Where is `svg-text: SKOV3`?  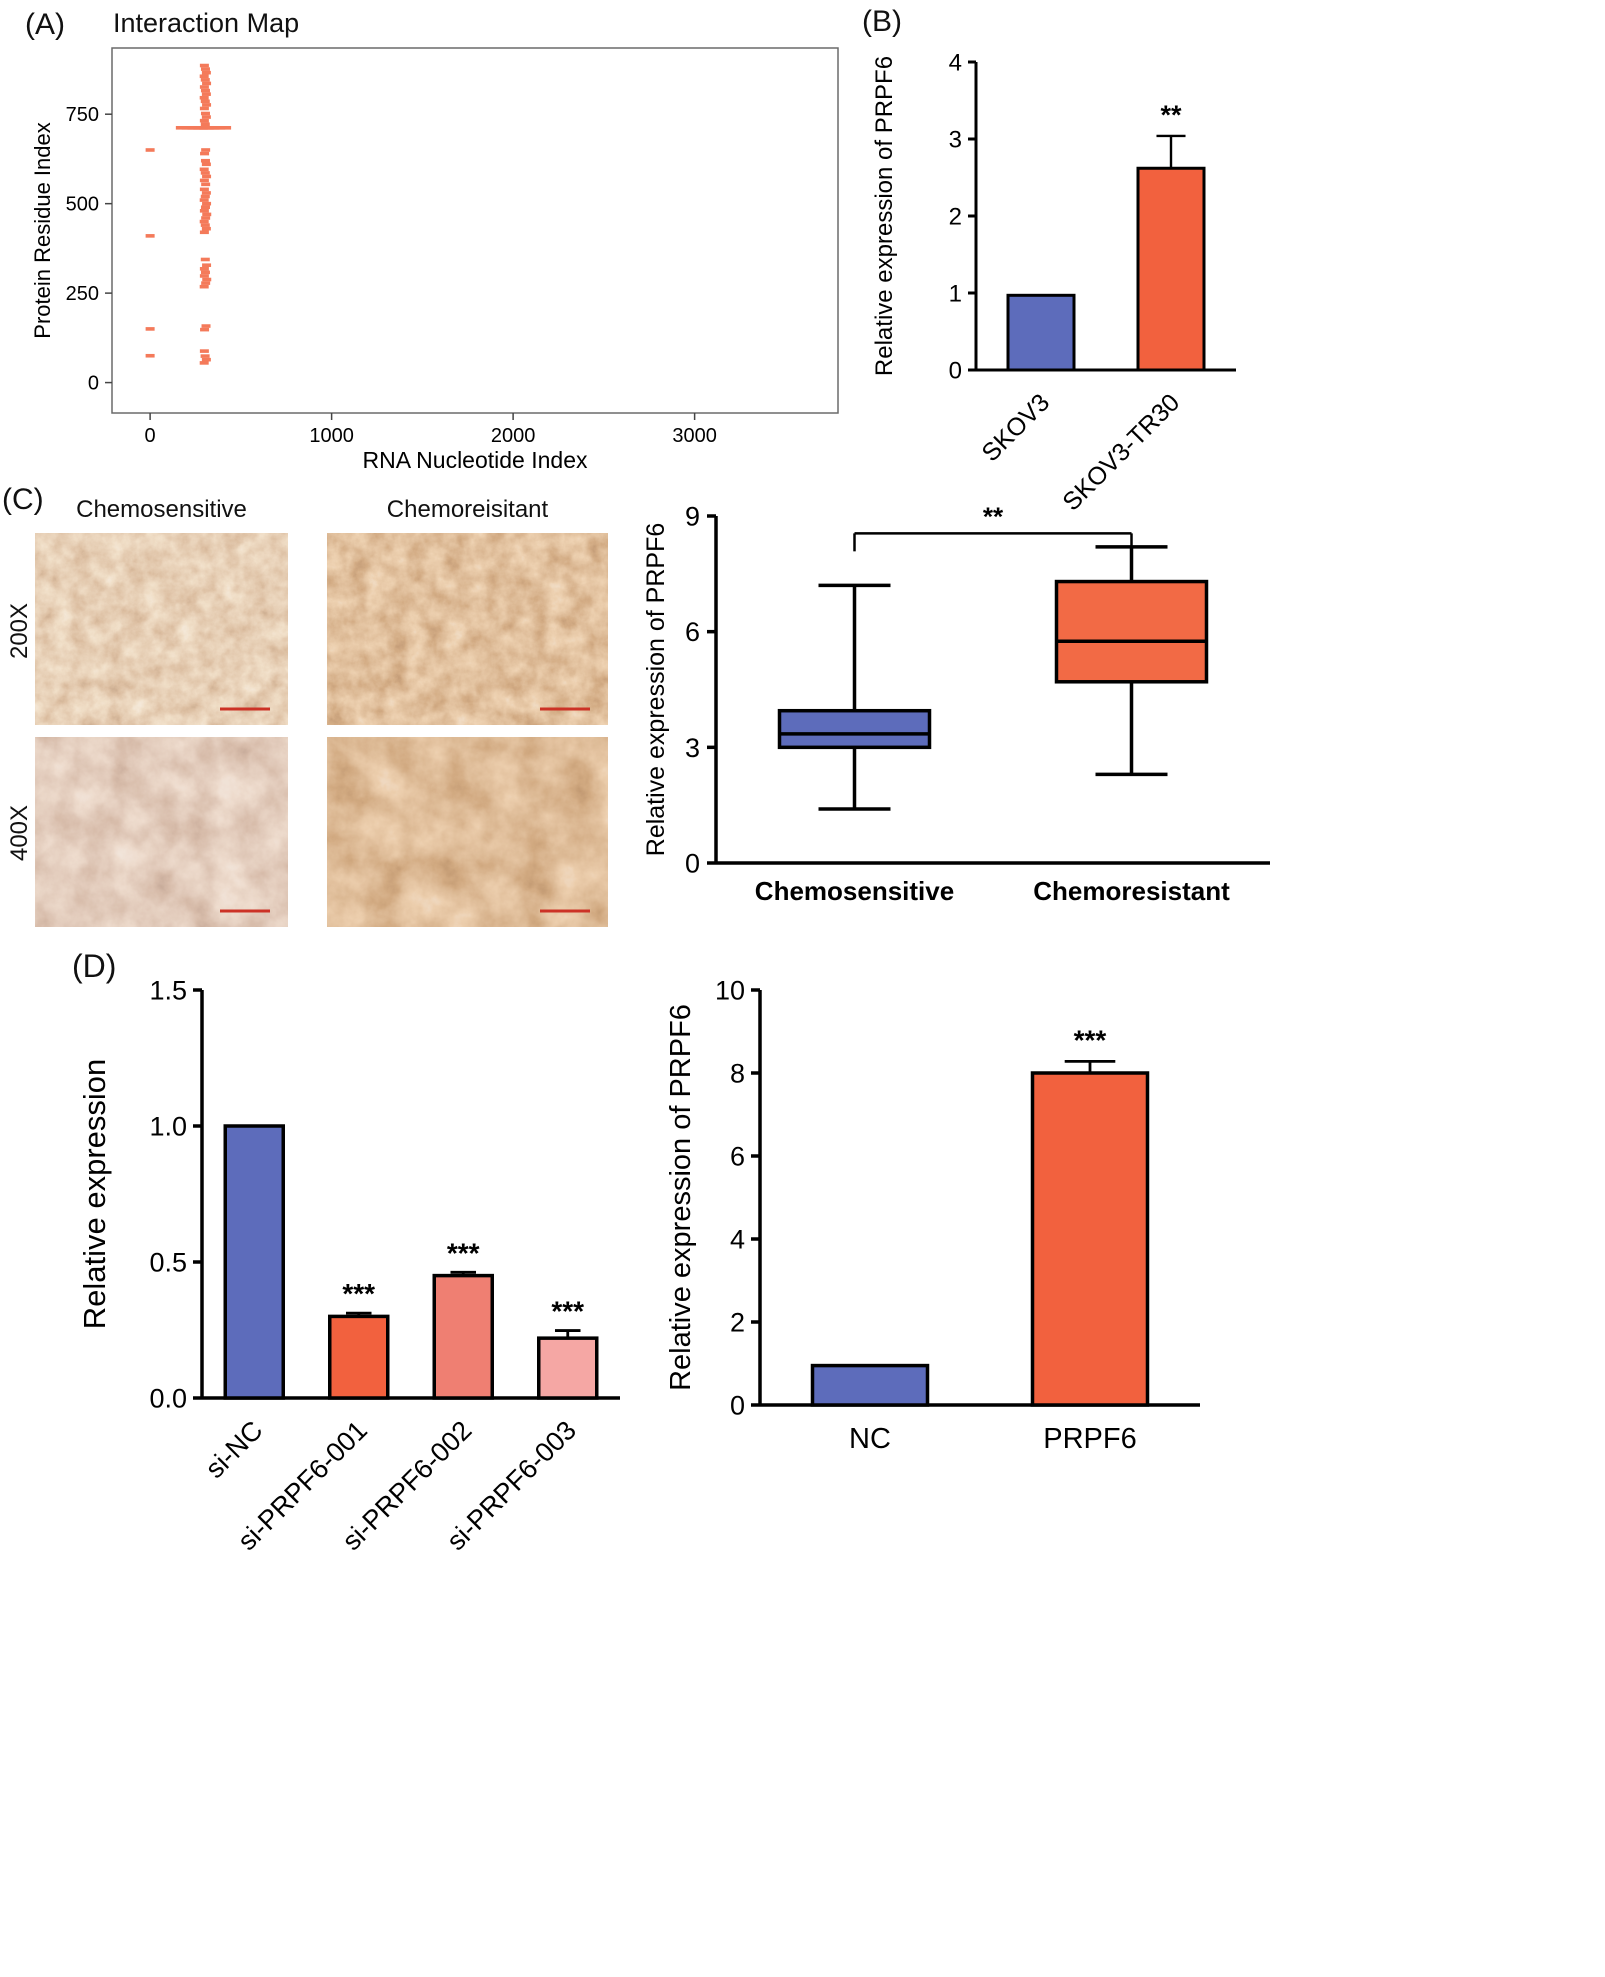 svg-text: SKOV3 is located at coordinates (1015, 427).